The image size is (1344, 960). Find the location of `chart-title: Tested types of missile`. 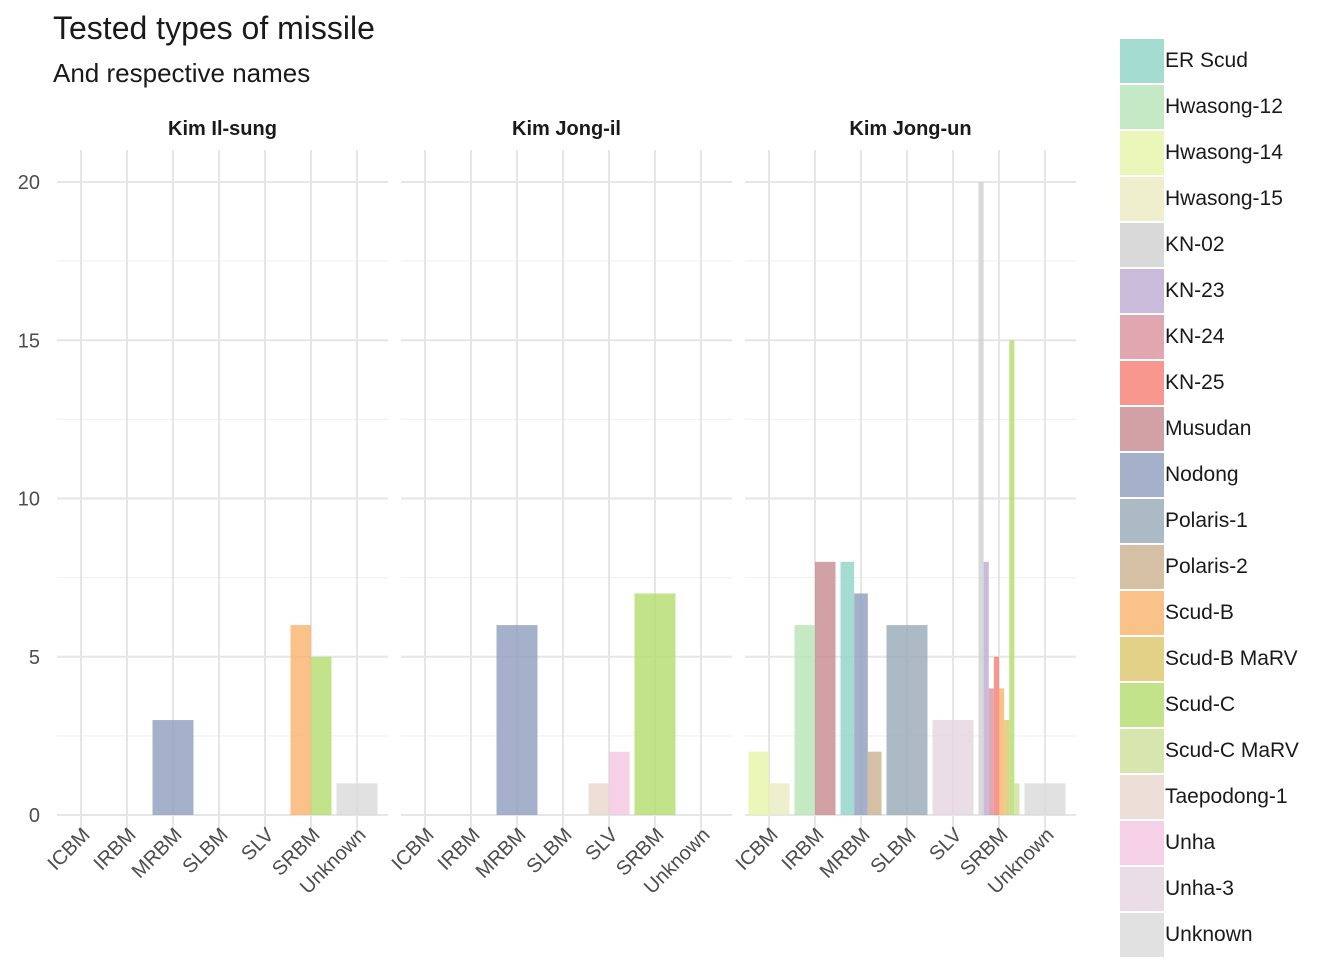

chart-title: Tested types of missile is located at coordinates (214, 28).